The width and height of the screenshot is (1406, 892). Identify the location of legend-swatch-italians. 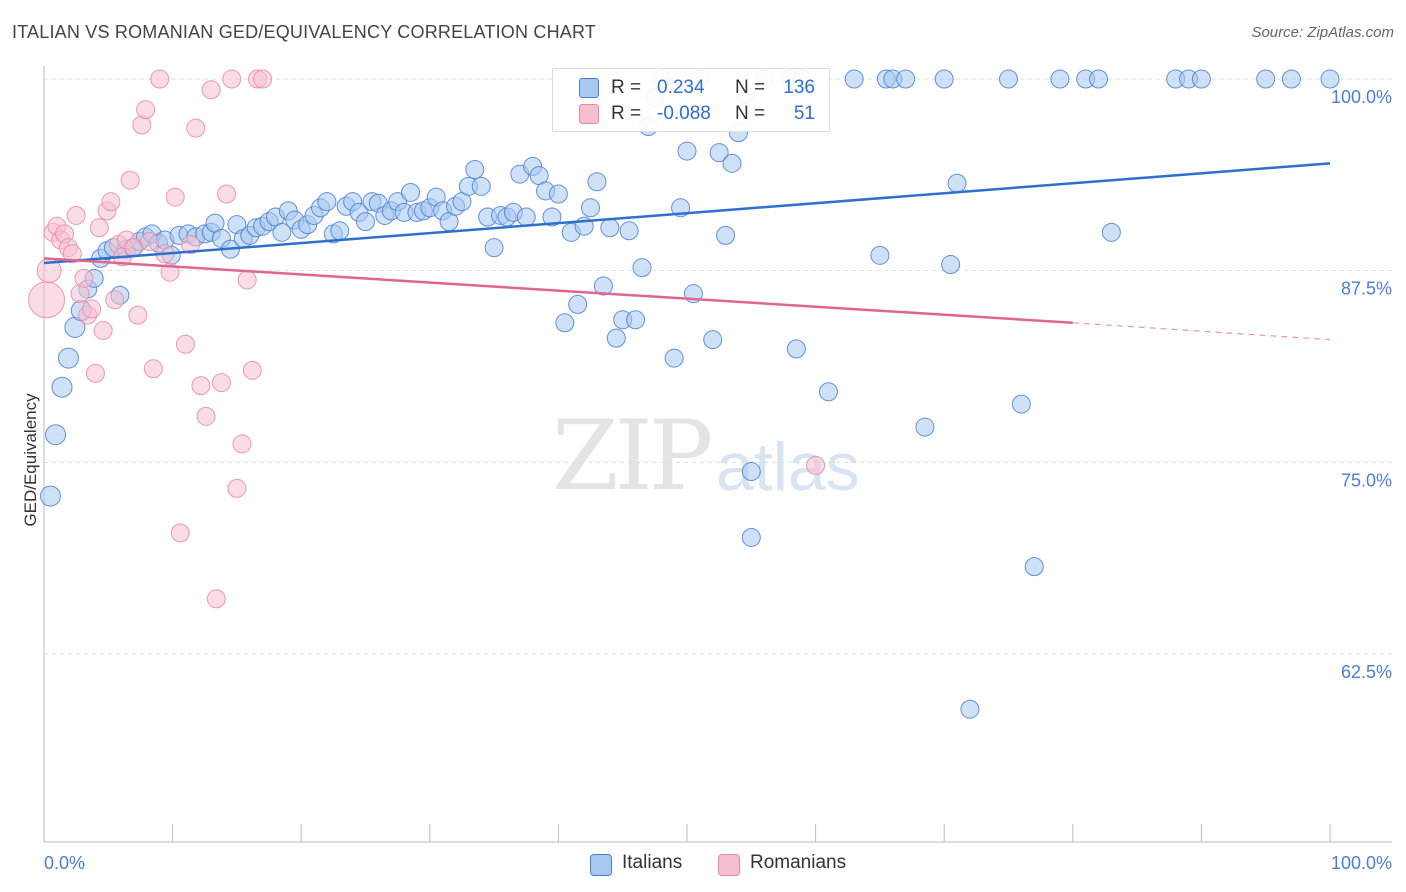
(589, 88).